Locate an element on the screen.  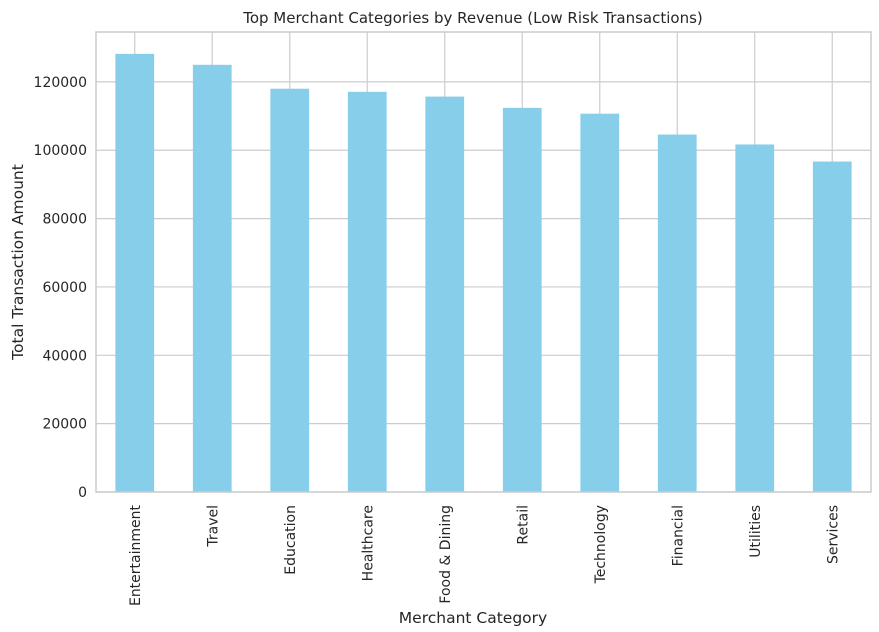
x-tick-label: Travel is located at coordinates (213, 526).